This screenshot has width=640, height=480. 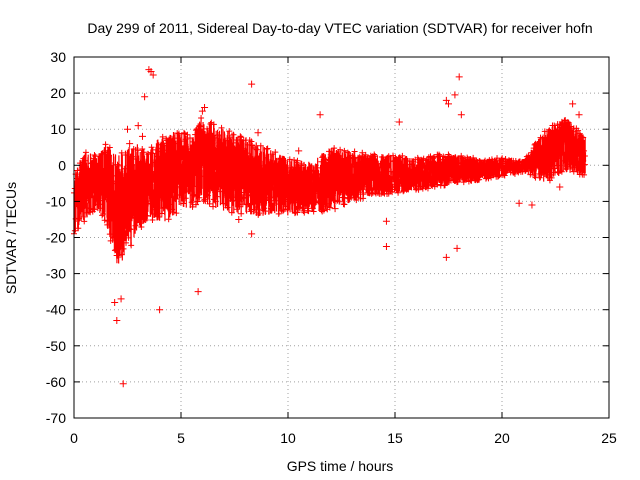 I want to click on x-tick-label: 0, so click(x=74, y=438).